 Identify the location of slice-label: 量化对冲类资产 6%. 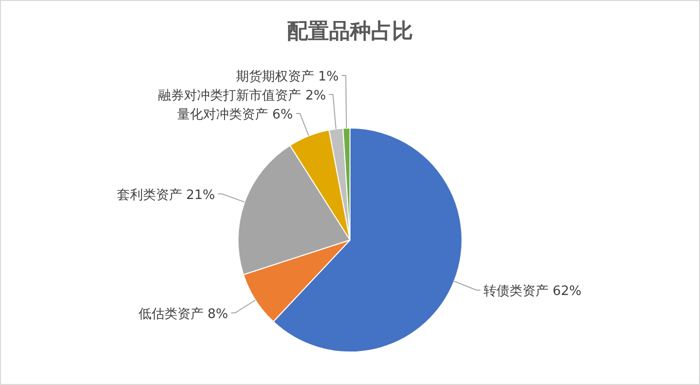
(235, 115).